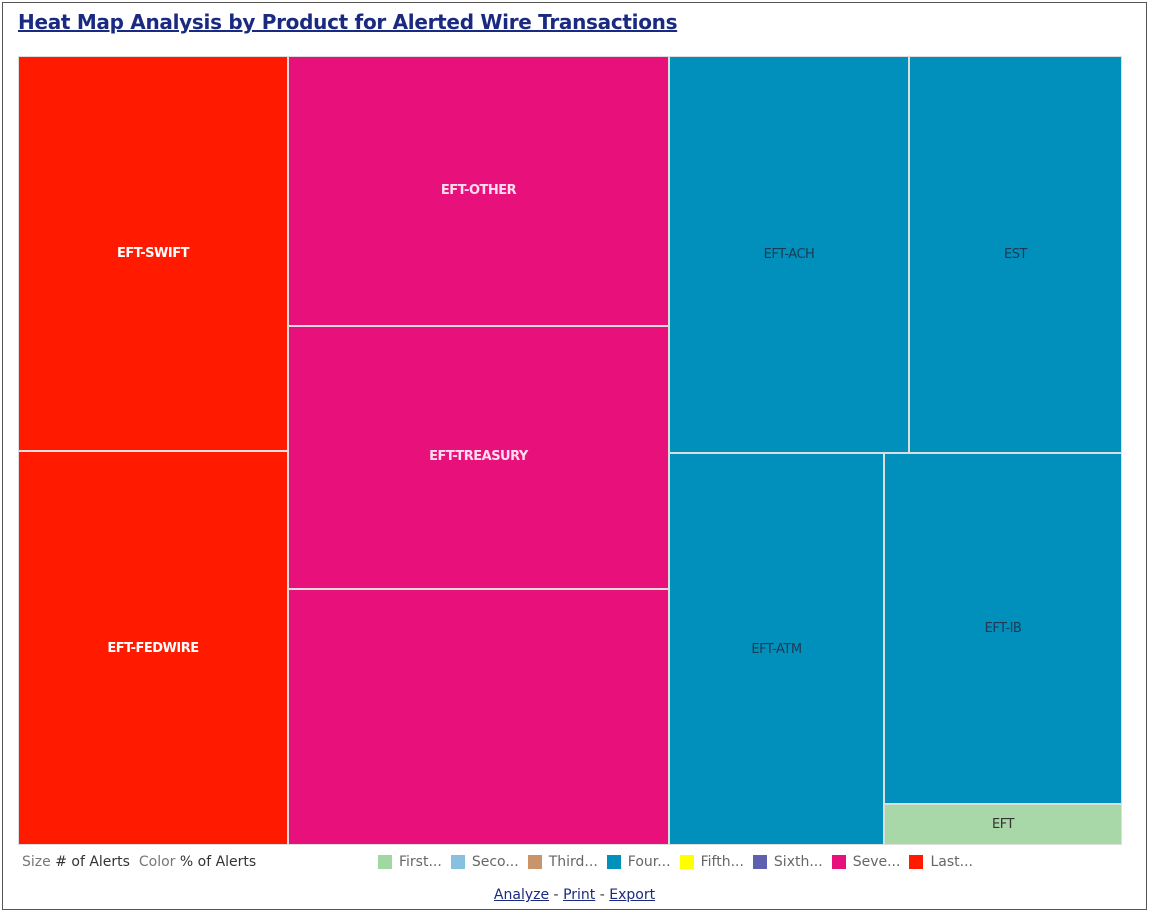  I want to click on tile: EFT-TREASURY, so click(478, 457).